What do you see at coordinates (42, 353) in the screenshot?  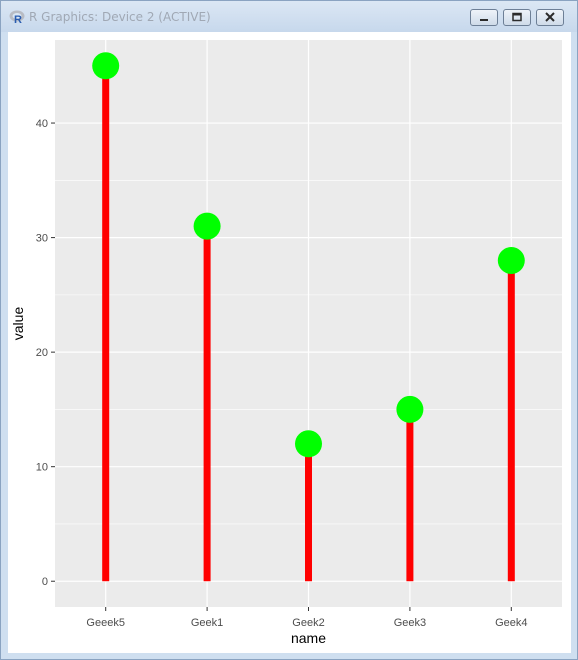 I see `y-tick-label: 20` at bounding box center [42, 353].